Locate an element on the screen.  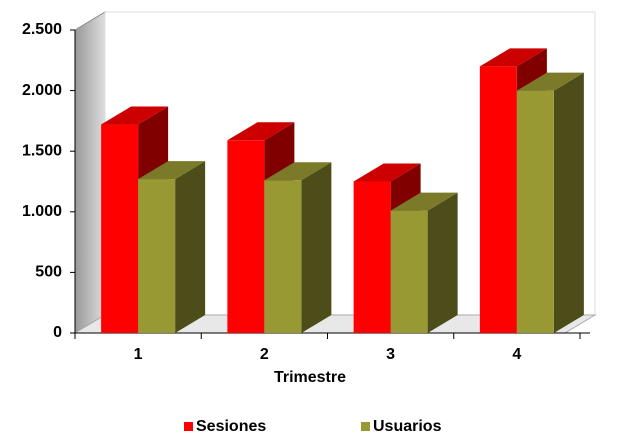
y-tick-label: 0 is located at coordinates (57, 332).